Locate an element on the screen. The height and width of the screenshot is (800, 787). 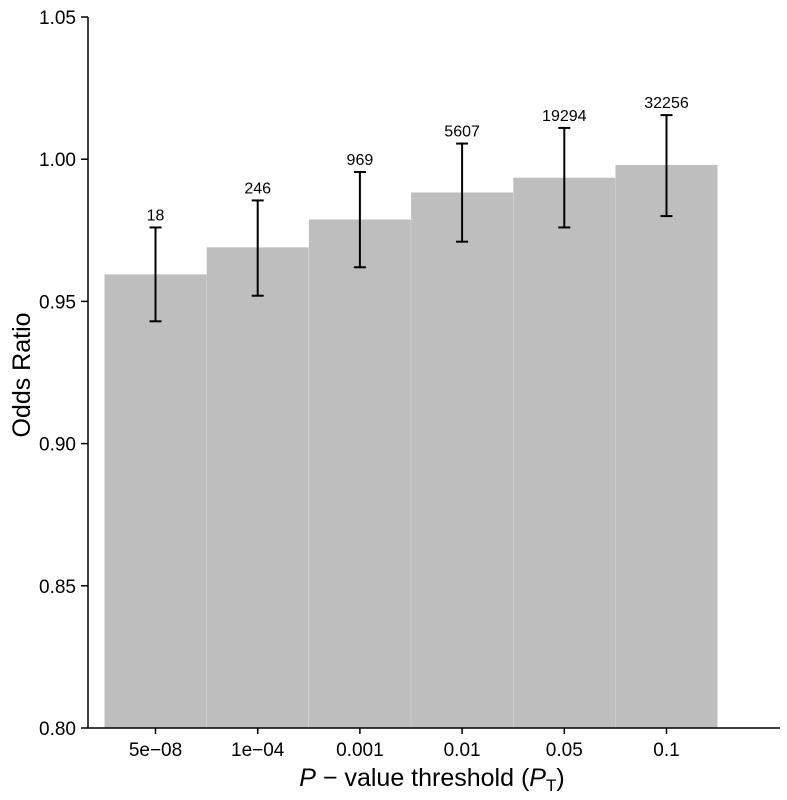
y-tick-label-4: 1.00 is located at coordinates (57, 160).